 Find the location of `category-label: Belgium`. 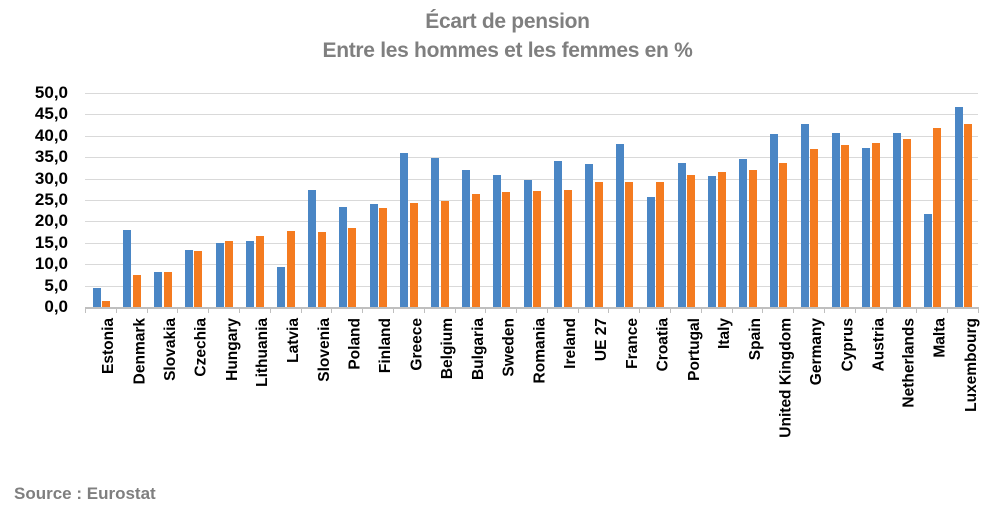

category-label: Belgium is located at coordinates (448, 349).